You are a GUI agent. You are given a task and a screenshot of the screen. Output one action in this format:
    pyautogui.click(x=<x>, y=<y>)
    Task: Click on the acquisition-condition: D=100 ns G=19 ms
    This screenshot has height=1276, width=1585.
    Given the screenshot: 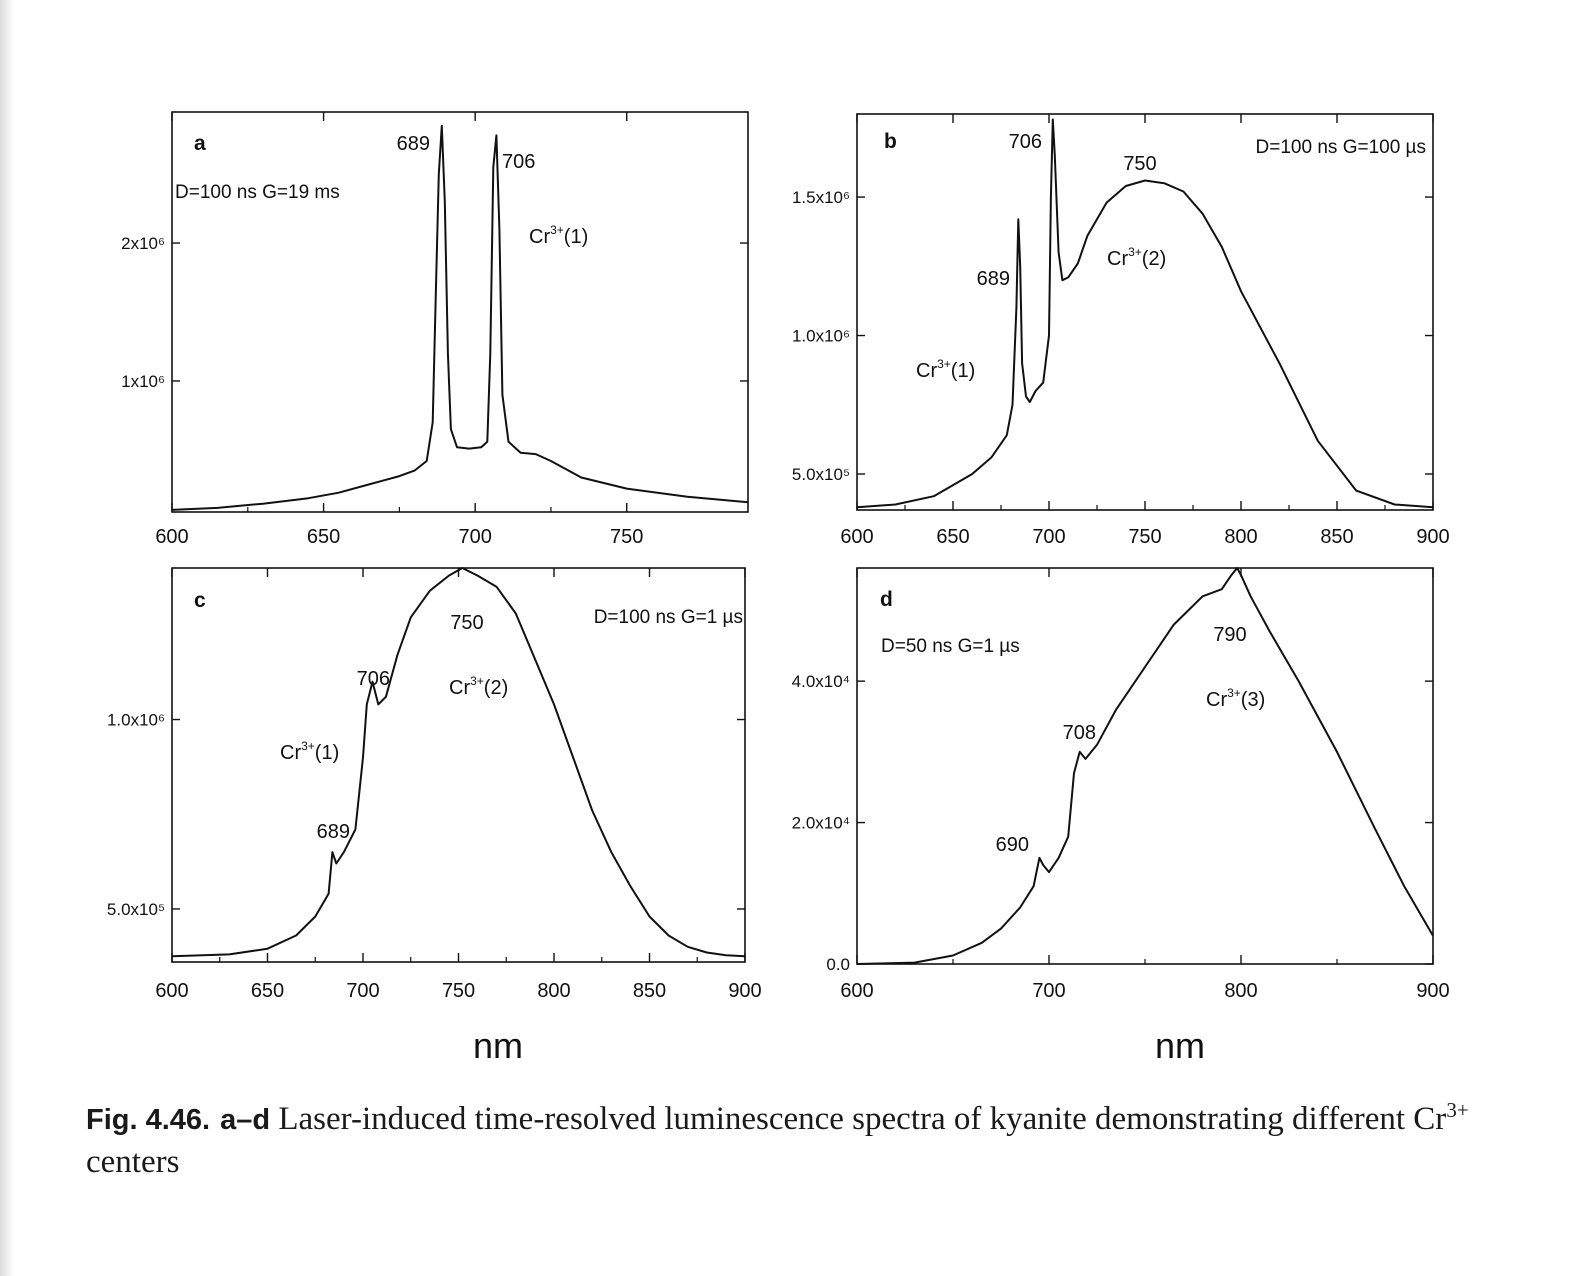 What is the action you would take?
    pyautogui.click(x=257, y=192)
    